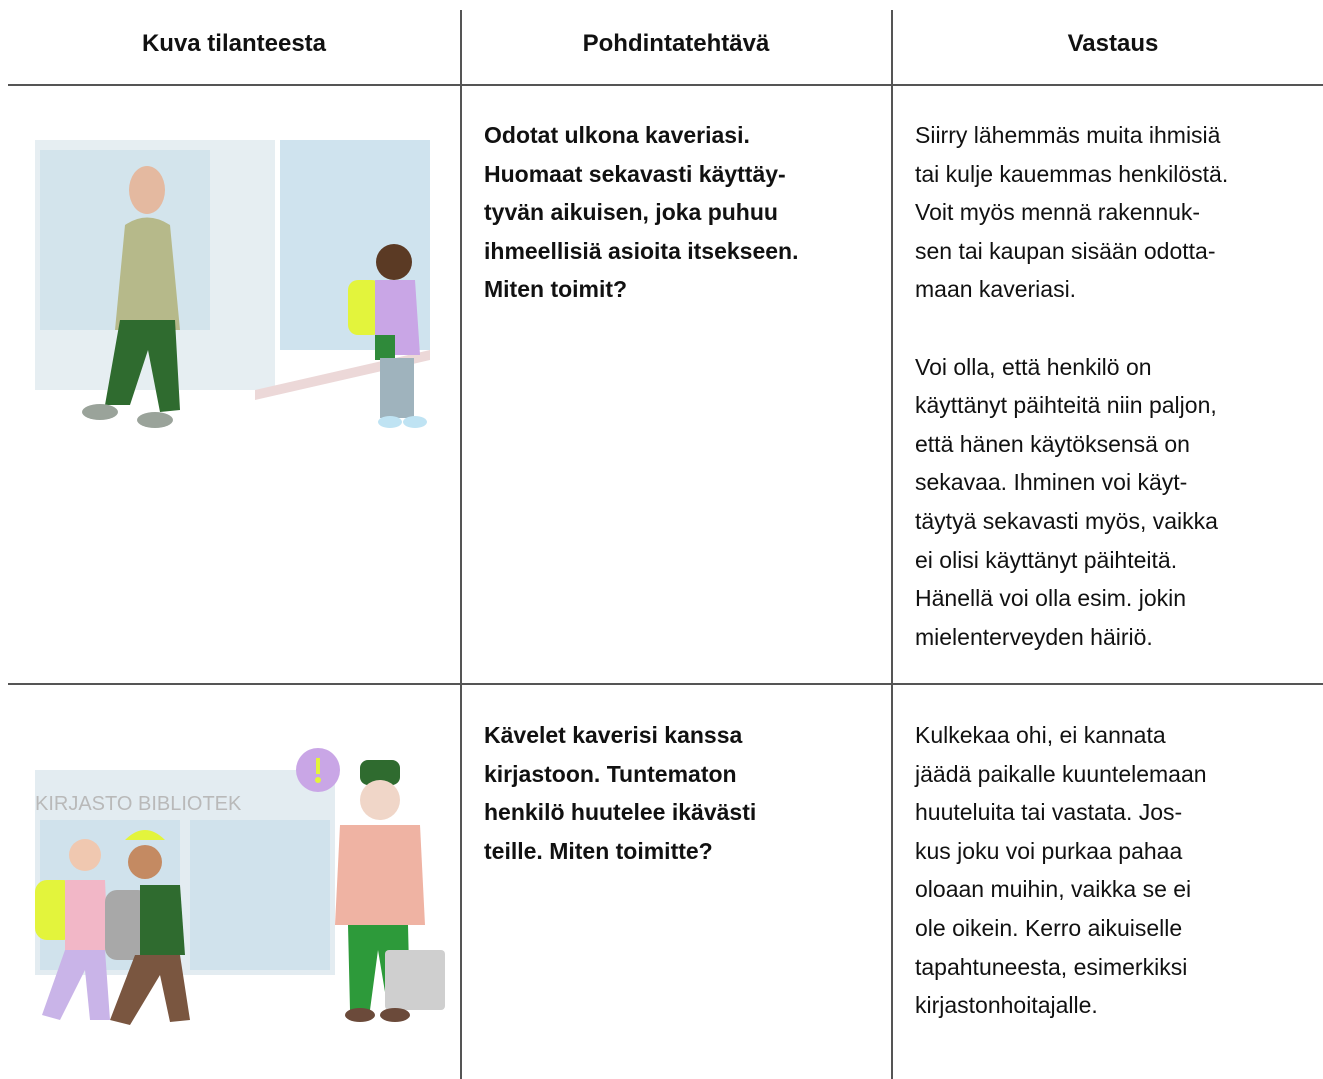 This screenshot has width=1323, height=1079. What do you see at coordinates (635, 173) in the screenshot?
I see `task-line: Huomaat sekavasti käyttäy-` at bounding box center [635, 173].